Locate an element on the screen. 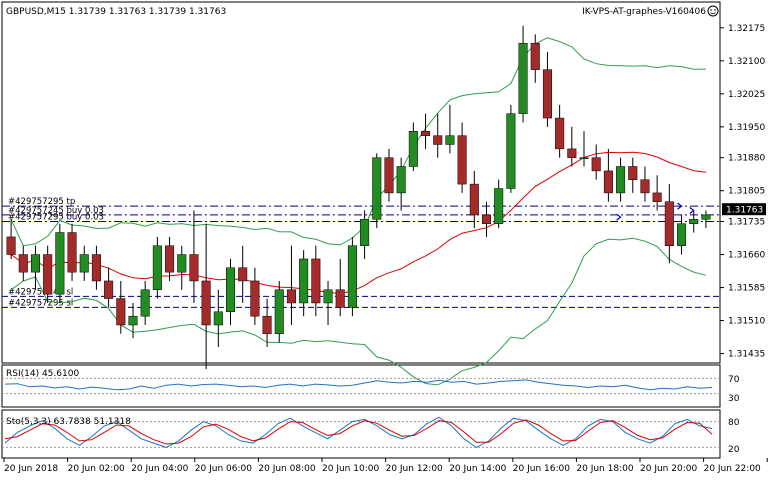  stochastic-pane-frame is located at coordinates (361, 434).